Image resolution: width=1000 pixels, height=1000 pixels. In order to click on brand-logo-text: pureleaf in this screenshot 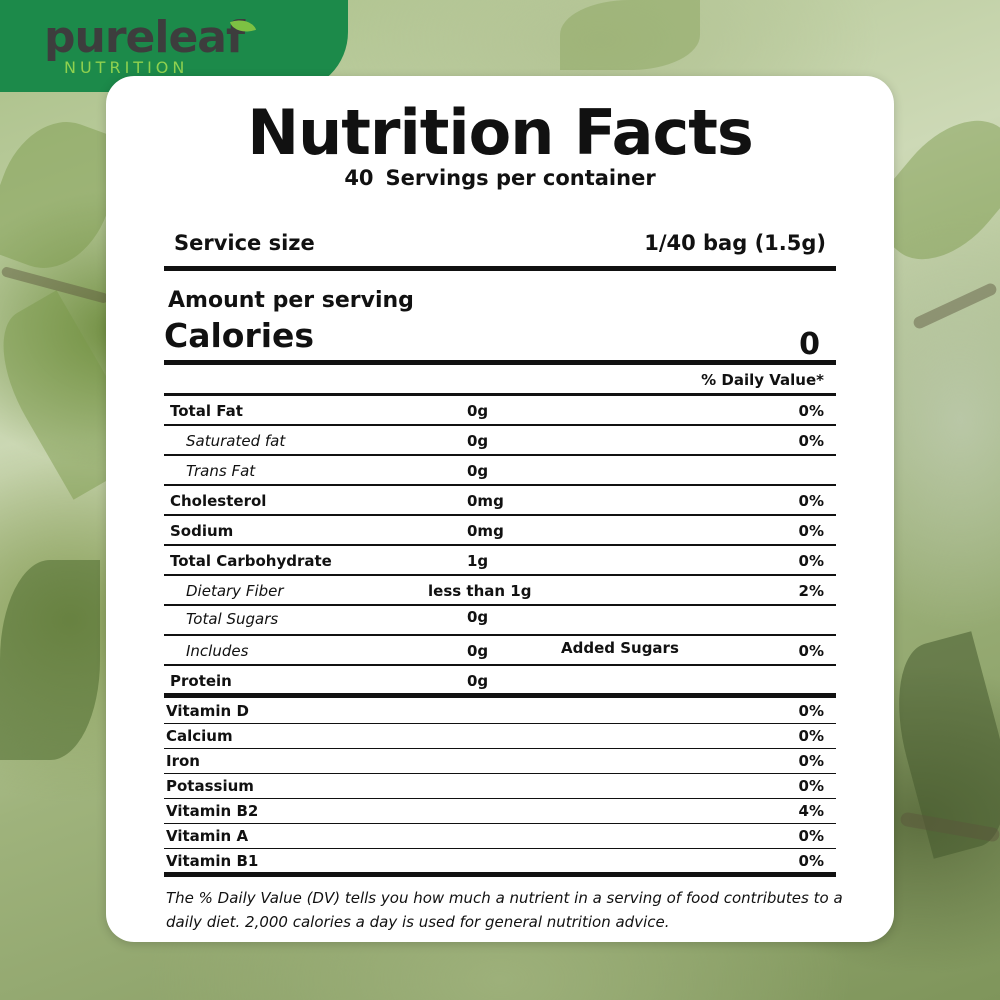, I will do `click(144, 37)`.